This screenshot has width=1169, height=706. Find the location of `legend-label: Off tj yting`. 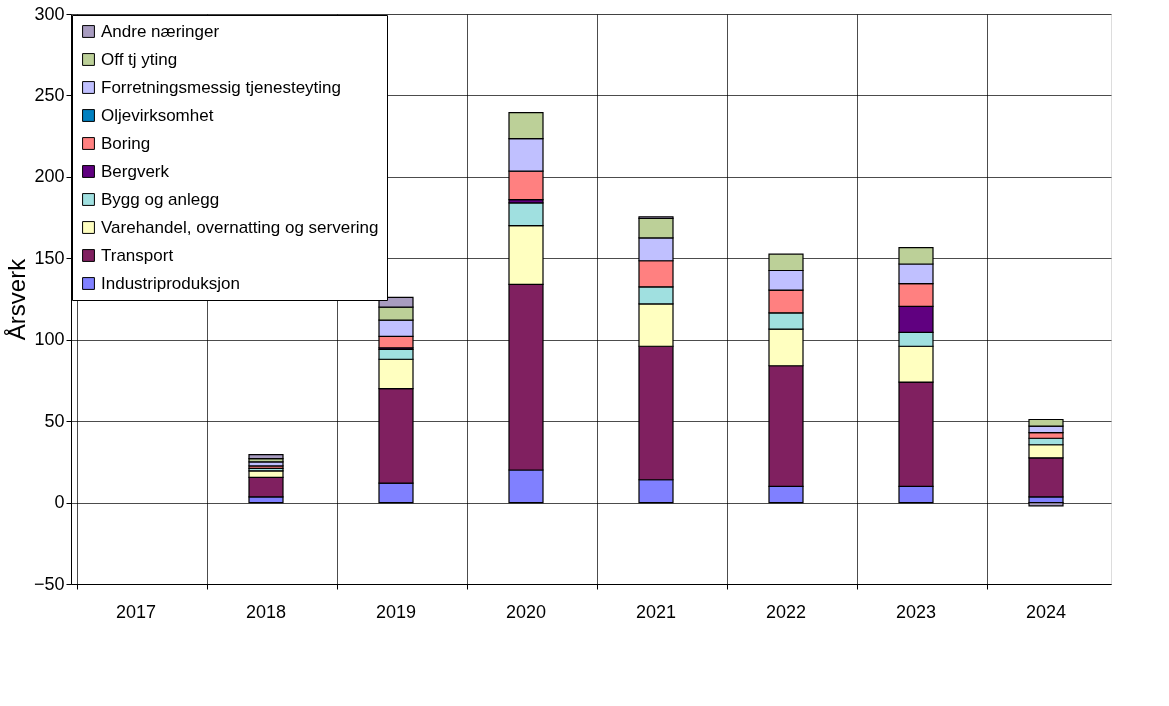

legend-label: Off tj yting is located at coordinates (139, 59).